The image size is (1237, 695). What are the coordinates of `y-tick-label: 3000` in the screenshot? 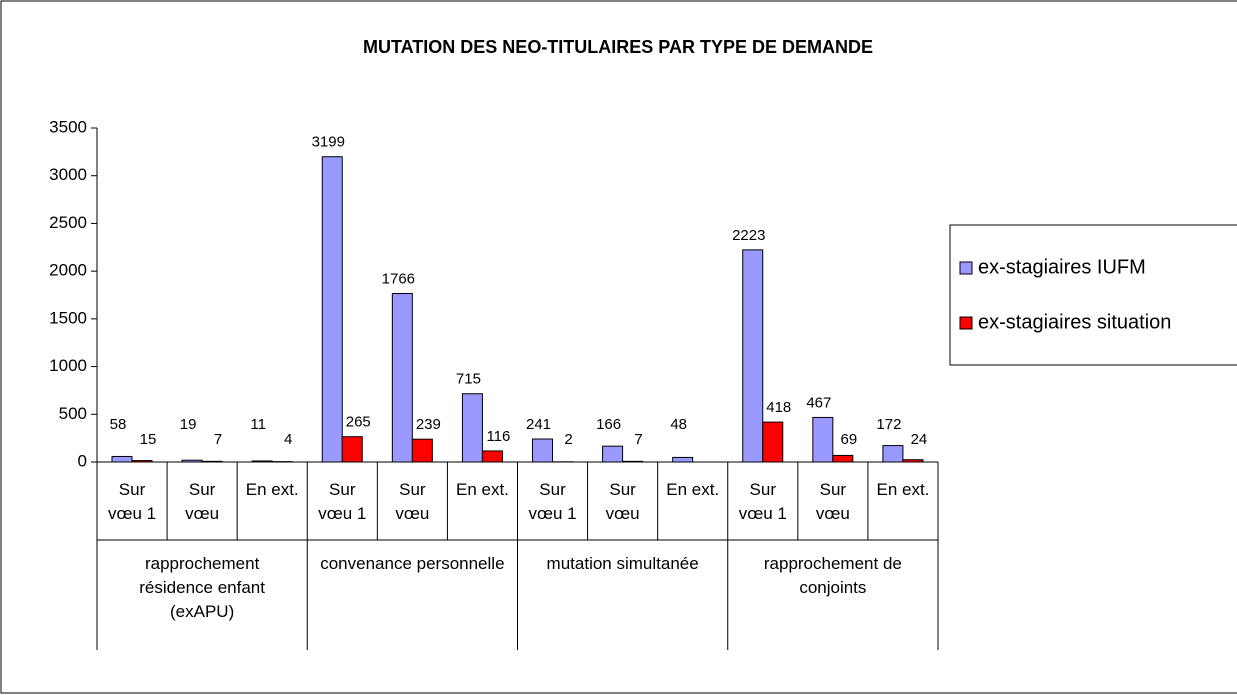 It's located at (68, 174).